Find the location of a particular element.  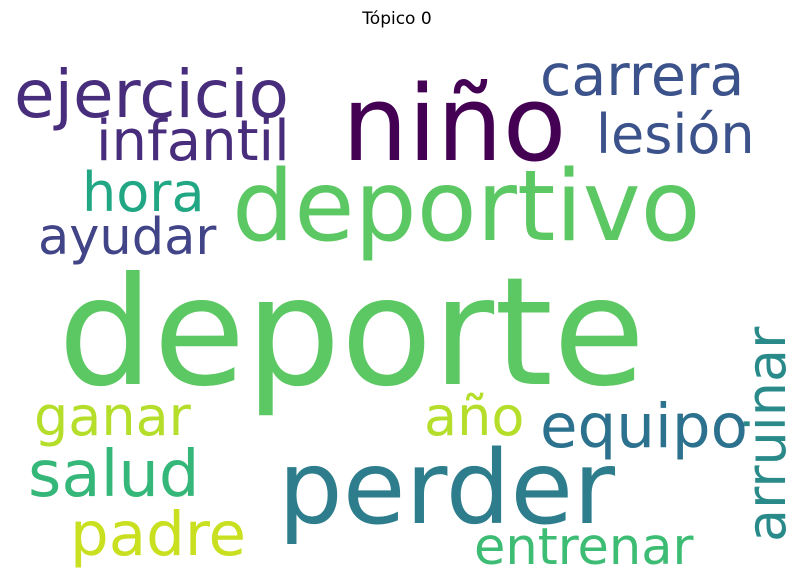

word-ano: año is located at coordinates (474, 416).